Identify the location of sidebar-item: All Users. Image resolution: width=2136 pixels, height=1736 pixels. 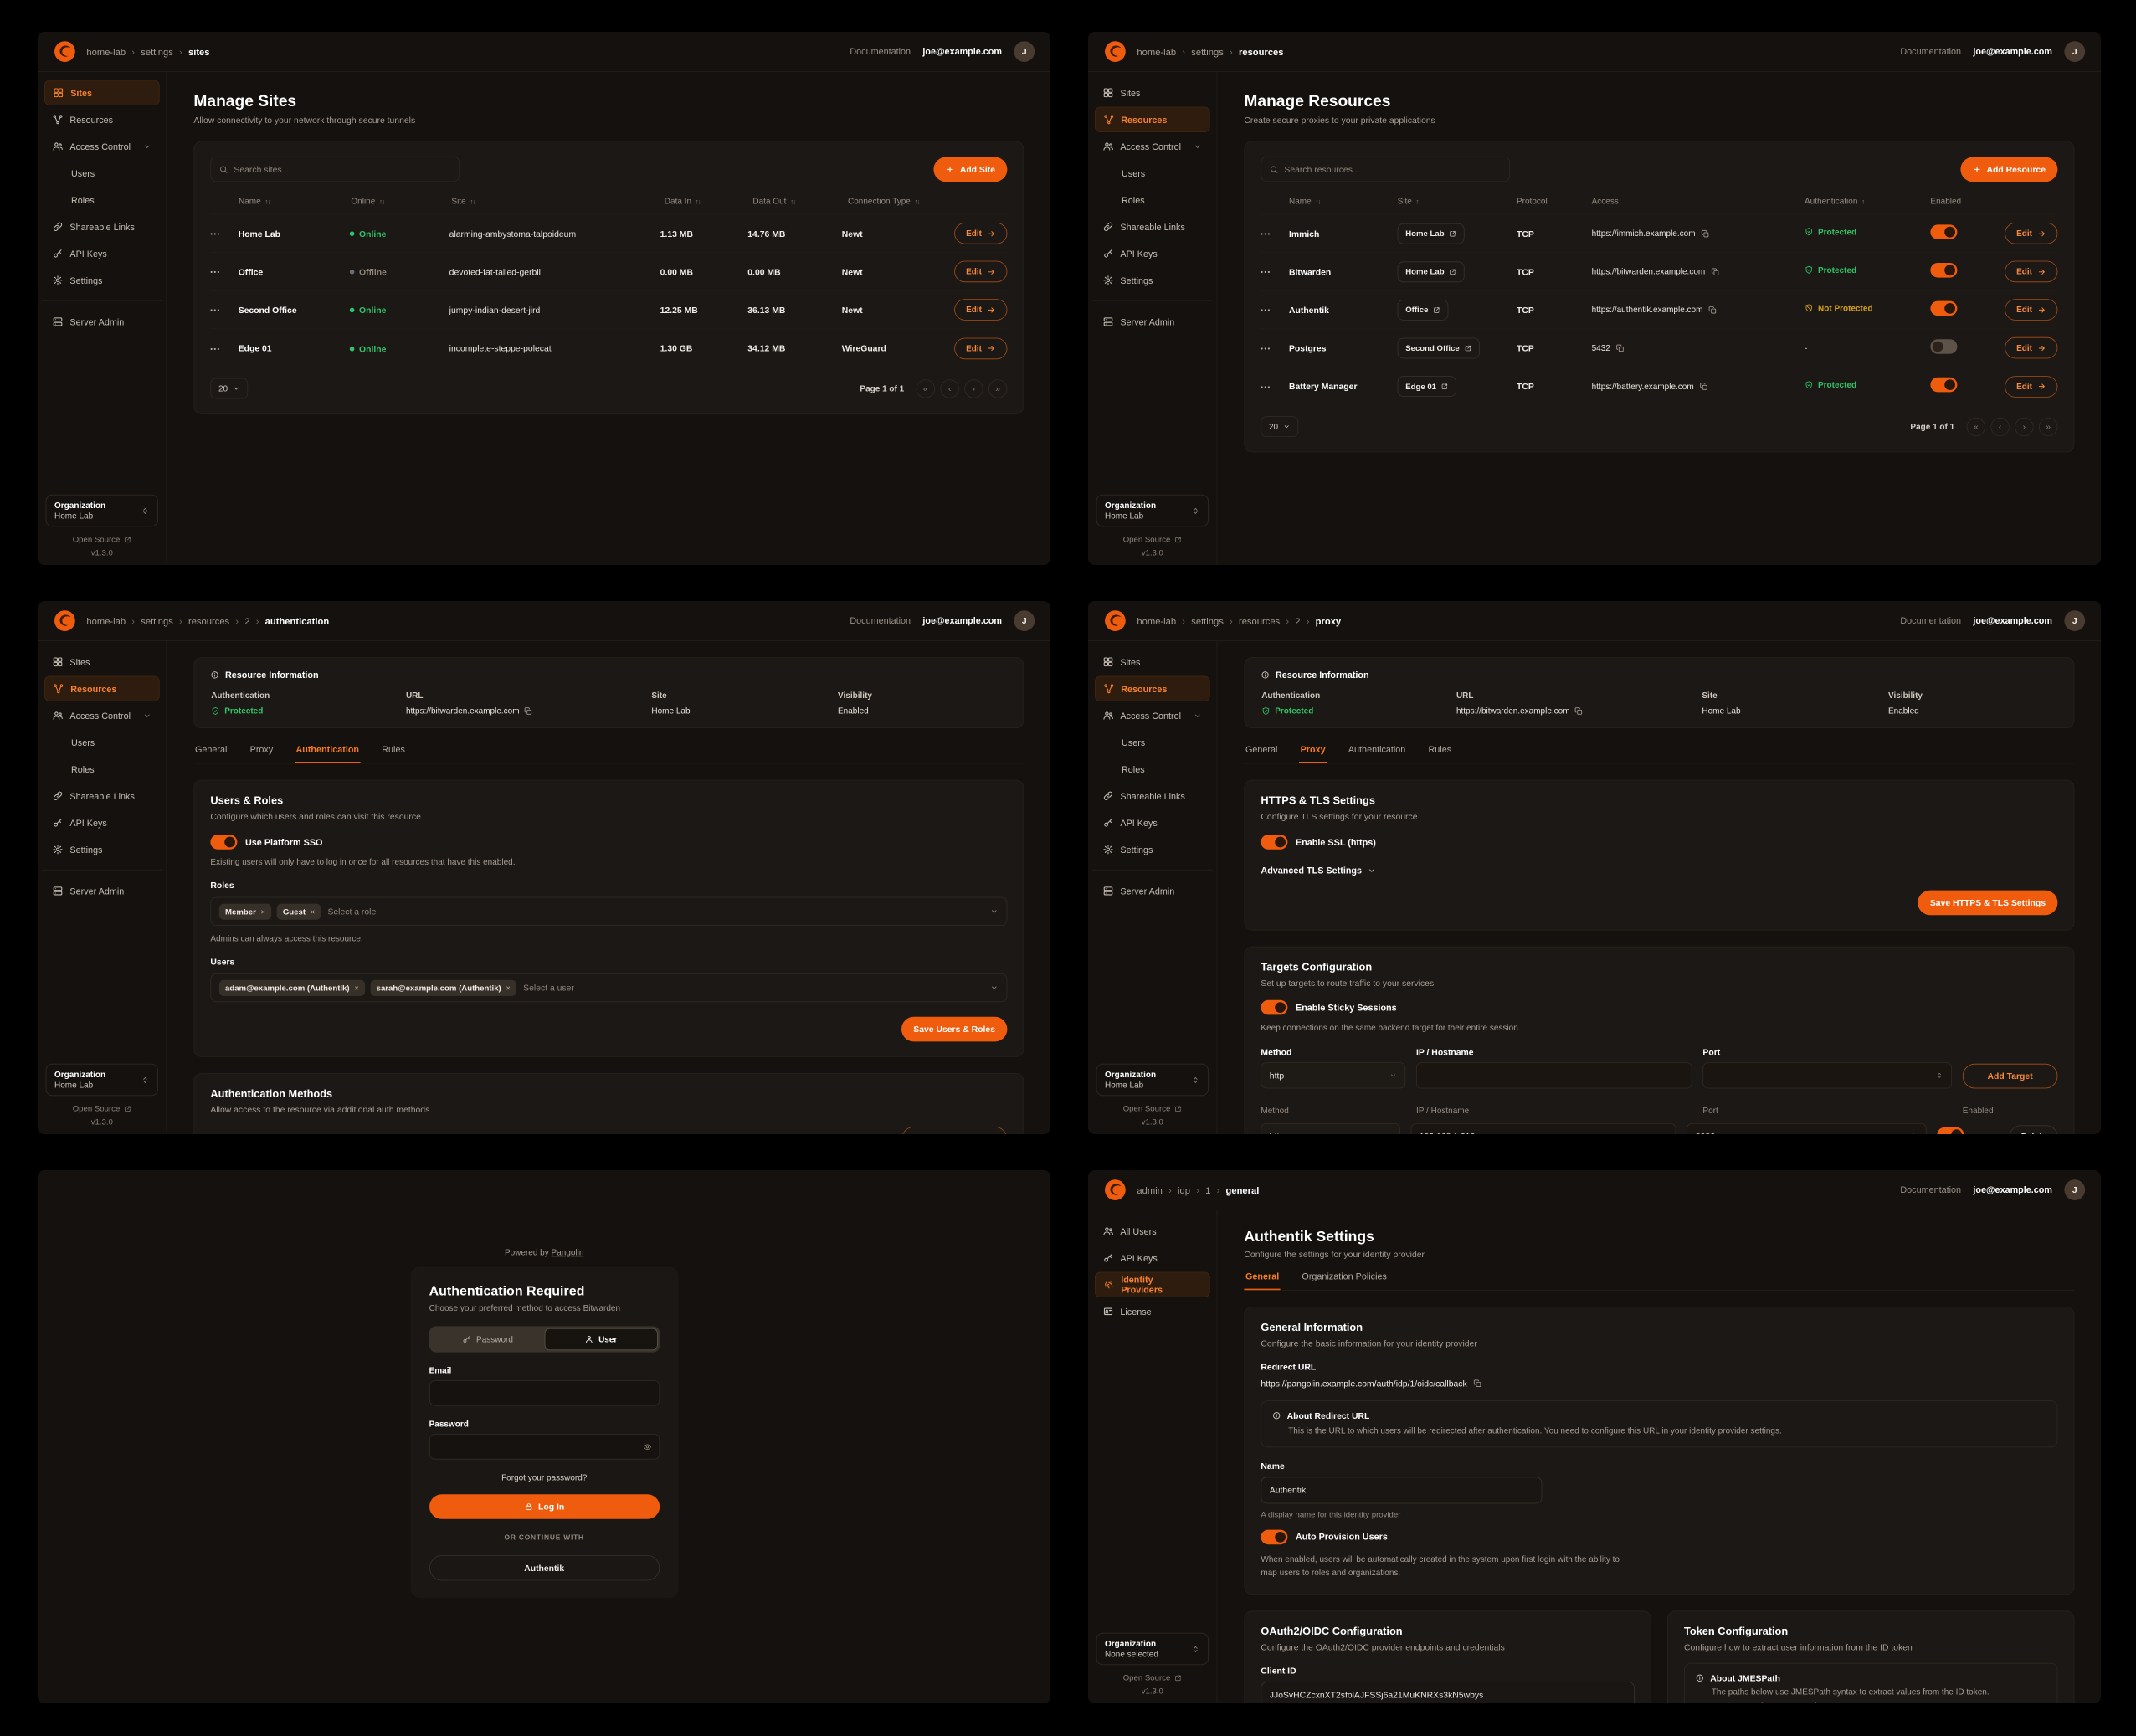
(1153, 1231).